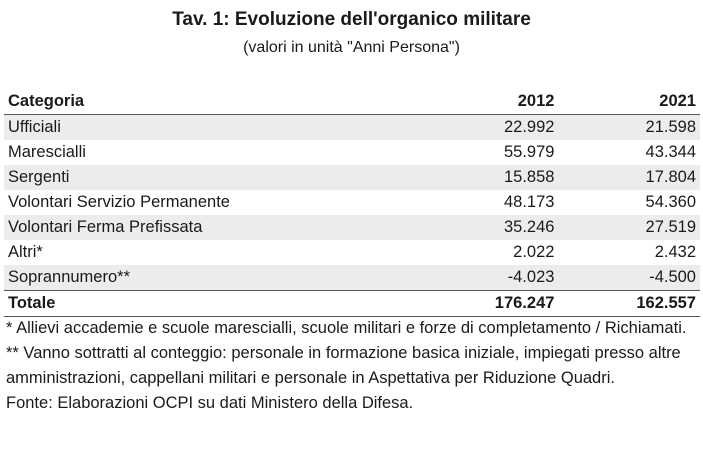 The image size is (703, 469). What do you see at coordinates (670, 202) in the screenshot?
I see `value-2021: 54.360` at bounding box center [670, 202].